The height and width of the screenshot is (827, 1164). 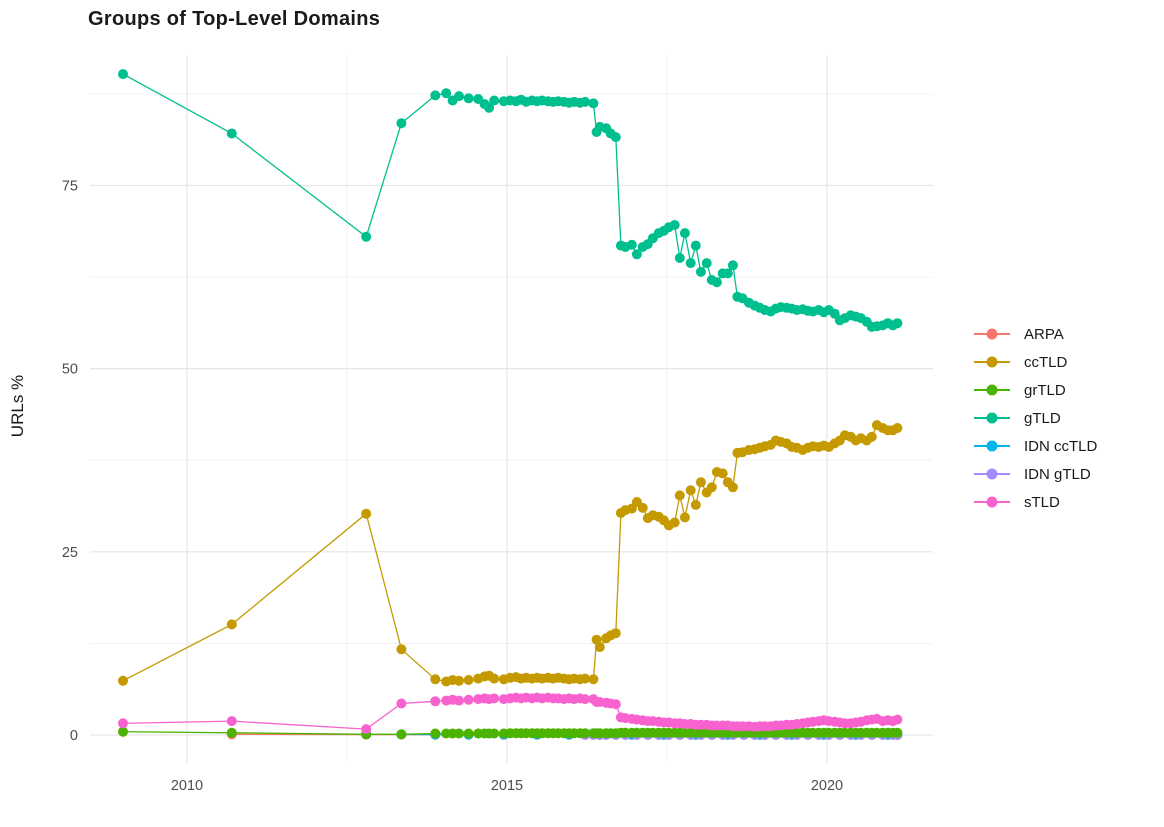 I want to click on y-tick-label: 75, so click(x=70, y=186).